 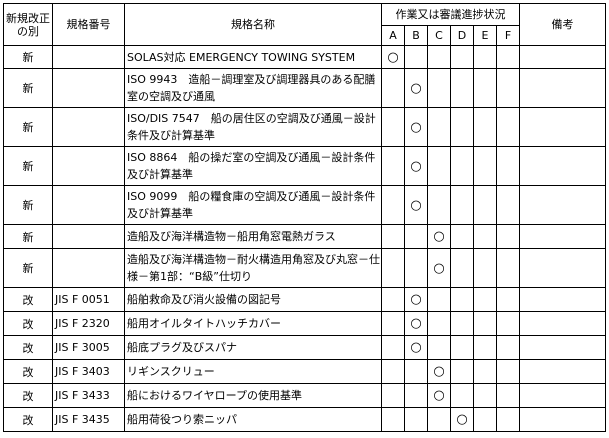 What do you see at coordinates (88, 323) in the screenshot?
I see `cell-number: JIS F 2320` at bounding box center [88, 323].